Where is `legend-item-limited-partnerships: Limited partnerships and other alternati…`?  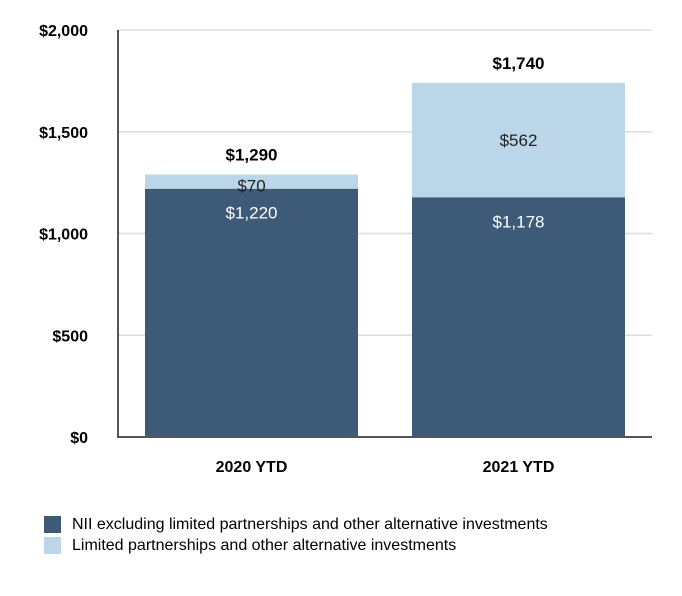
legend-item-limited-partnerships: Limited partnerships and other alternati… is located at coordinates (296, 545).